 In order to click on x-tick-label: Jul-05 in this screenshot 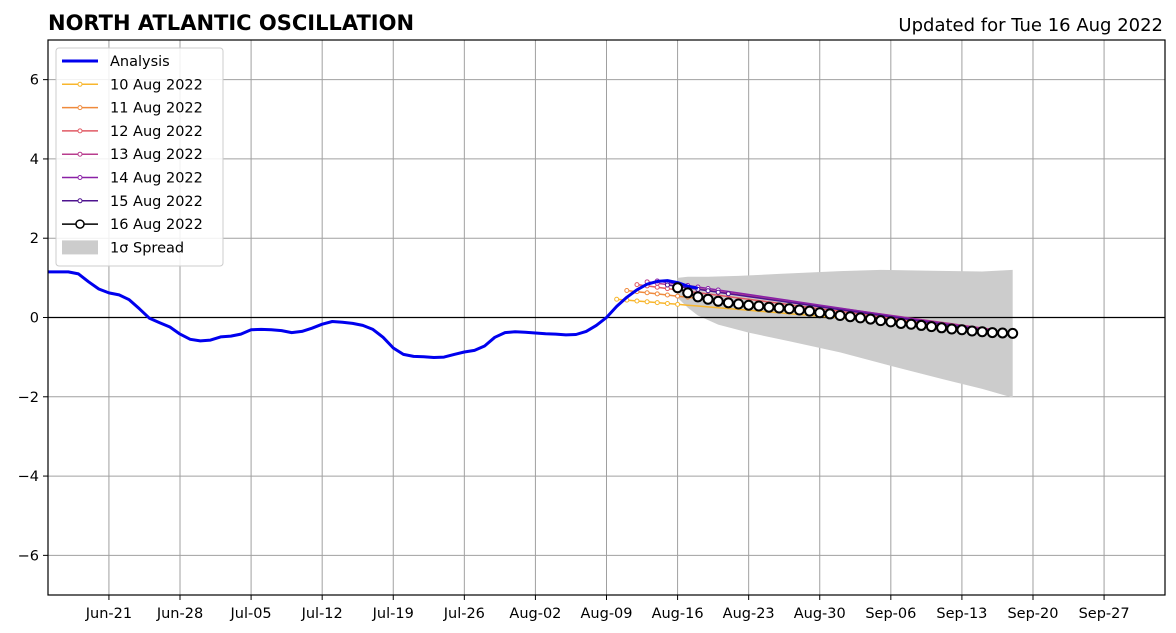, I will do `click(250, 614)`.